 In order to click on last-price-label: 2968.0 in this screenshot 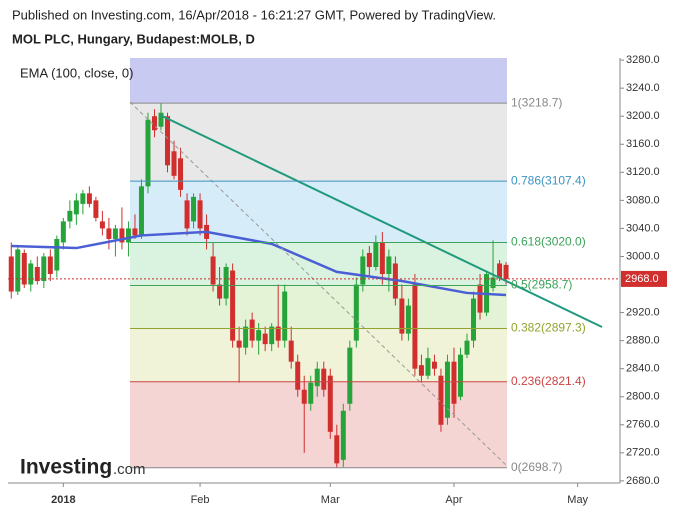, I will do `click(642, 279)`.